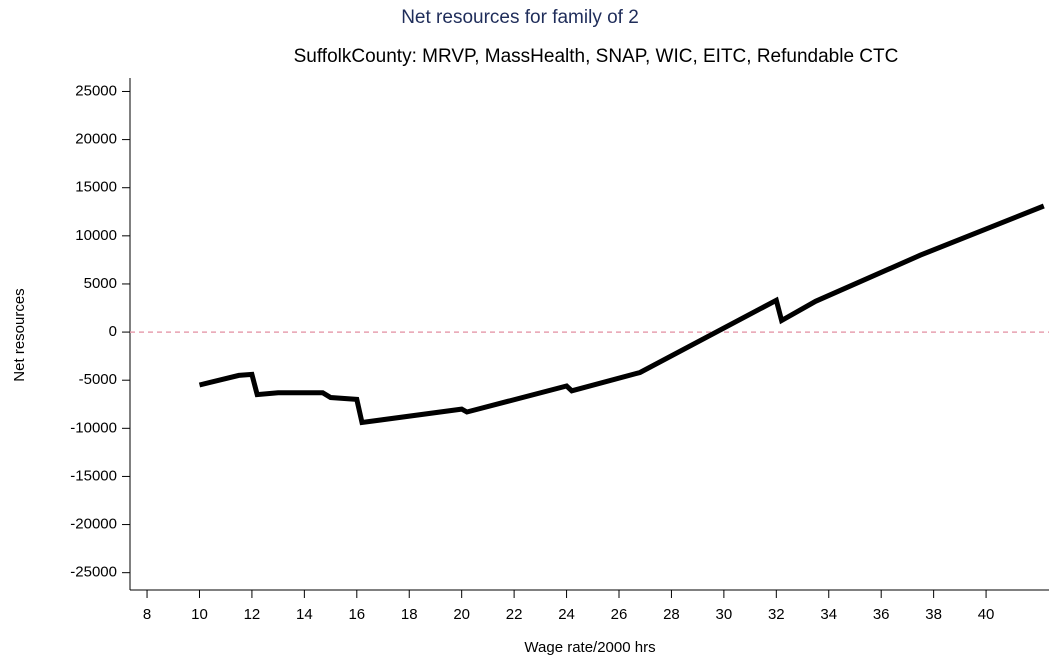 The image size is (1049, 658). What do you see at coordinates (93, 475) in the screenshot?
I see `y-tick-label: -15000` at bounding box center [93, 475].